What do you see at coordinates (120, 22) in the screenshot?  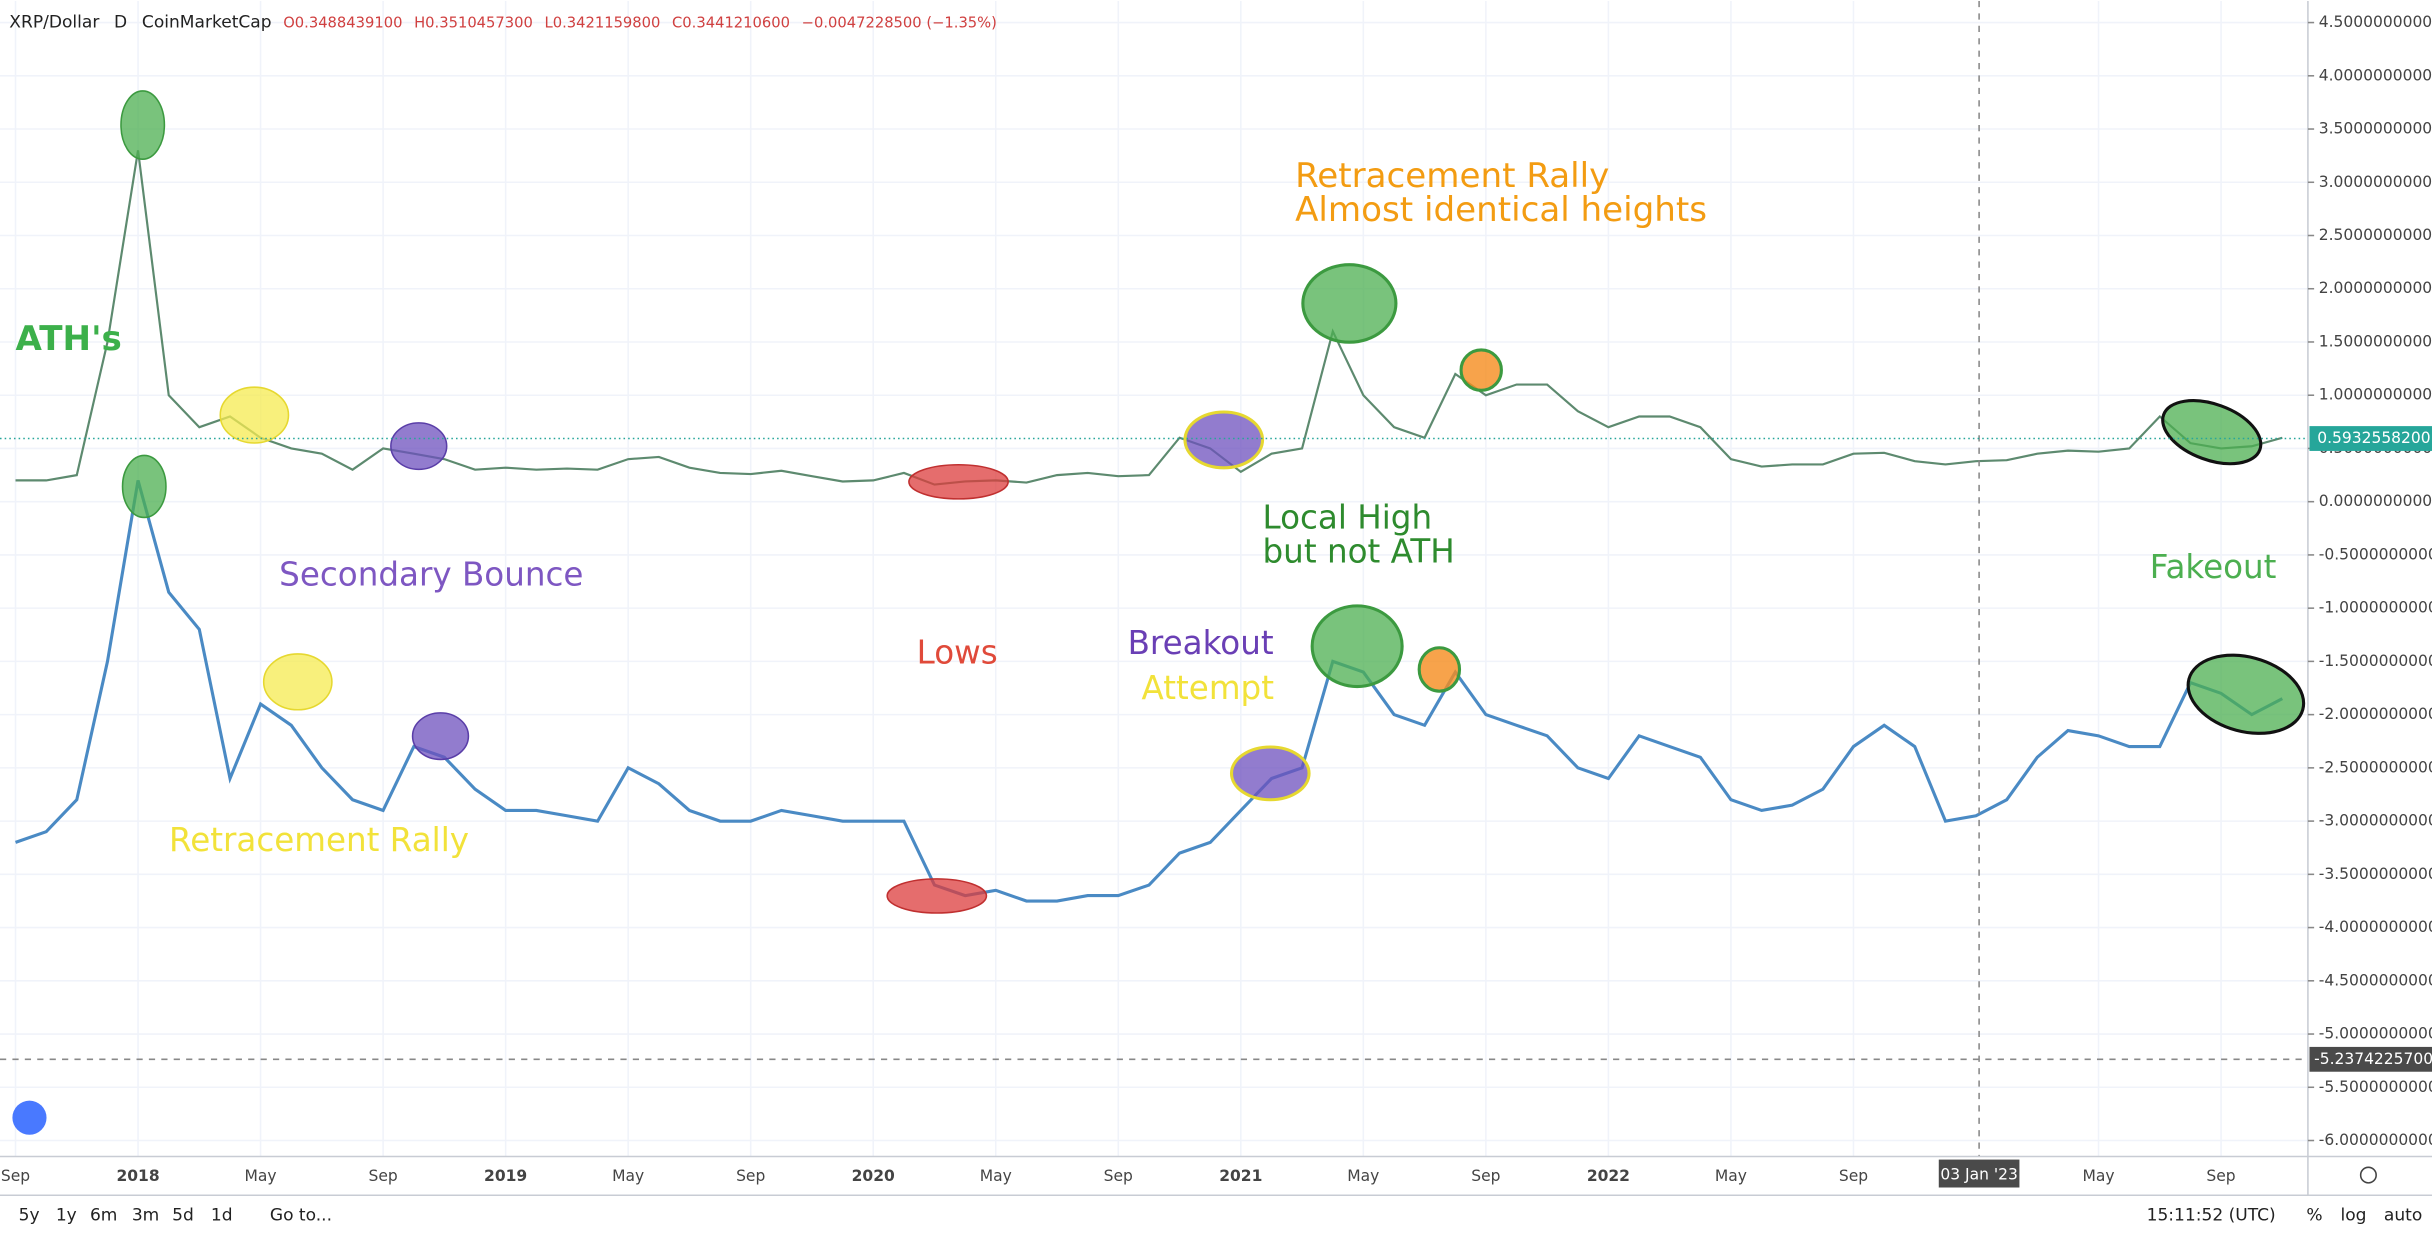 I see `interval: D` at bounding box center [120, 22].